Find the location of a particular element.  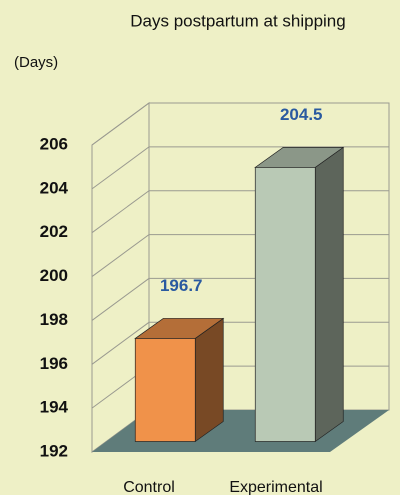

y-tick-label: 194 is located at coordinates (54, 407).